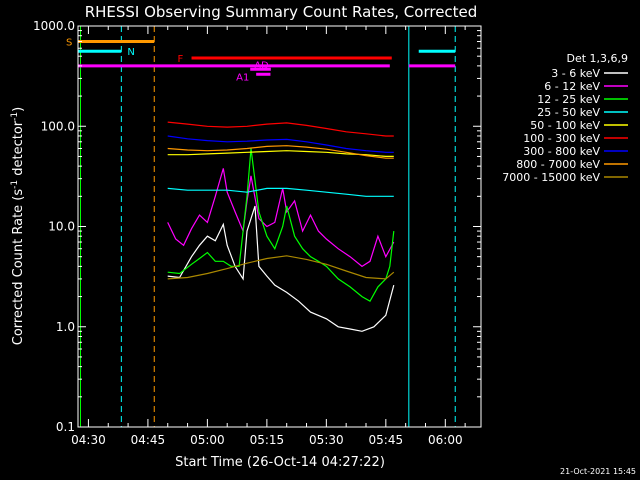 The image size is (640, 480). Describe the element at coordinates (65, 427) in the screenshot. I see `y-tick-label-1: 0.1` at that location.